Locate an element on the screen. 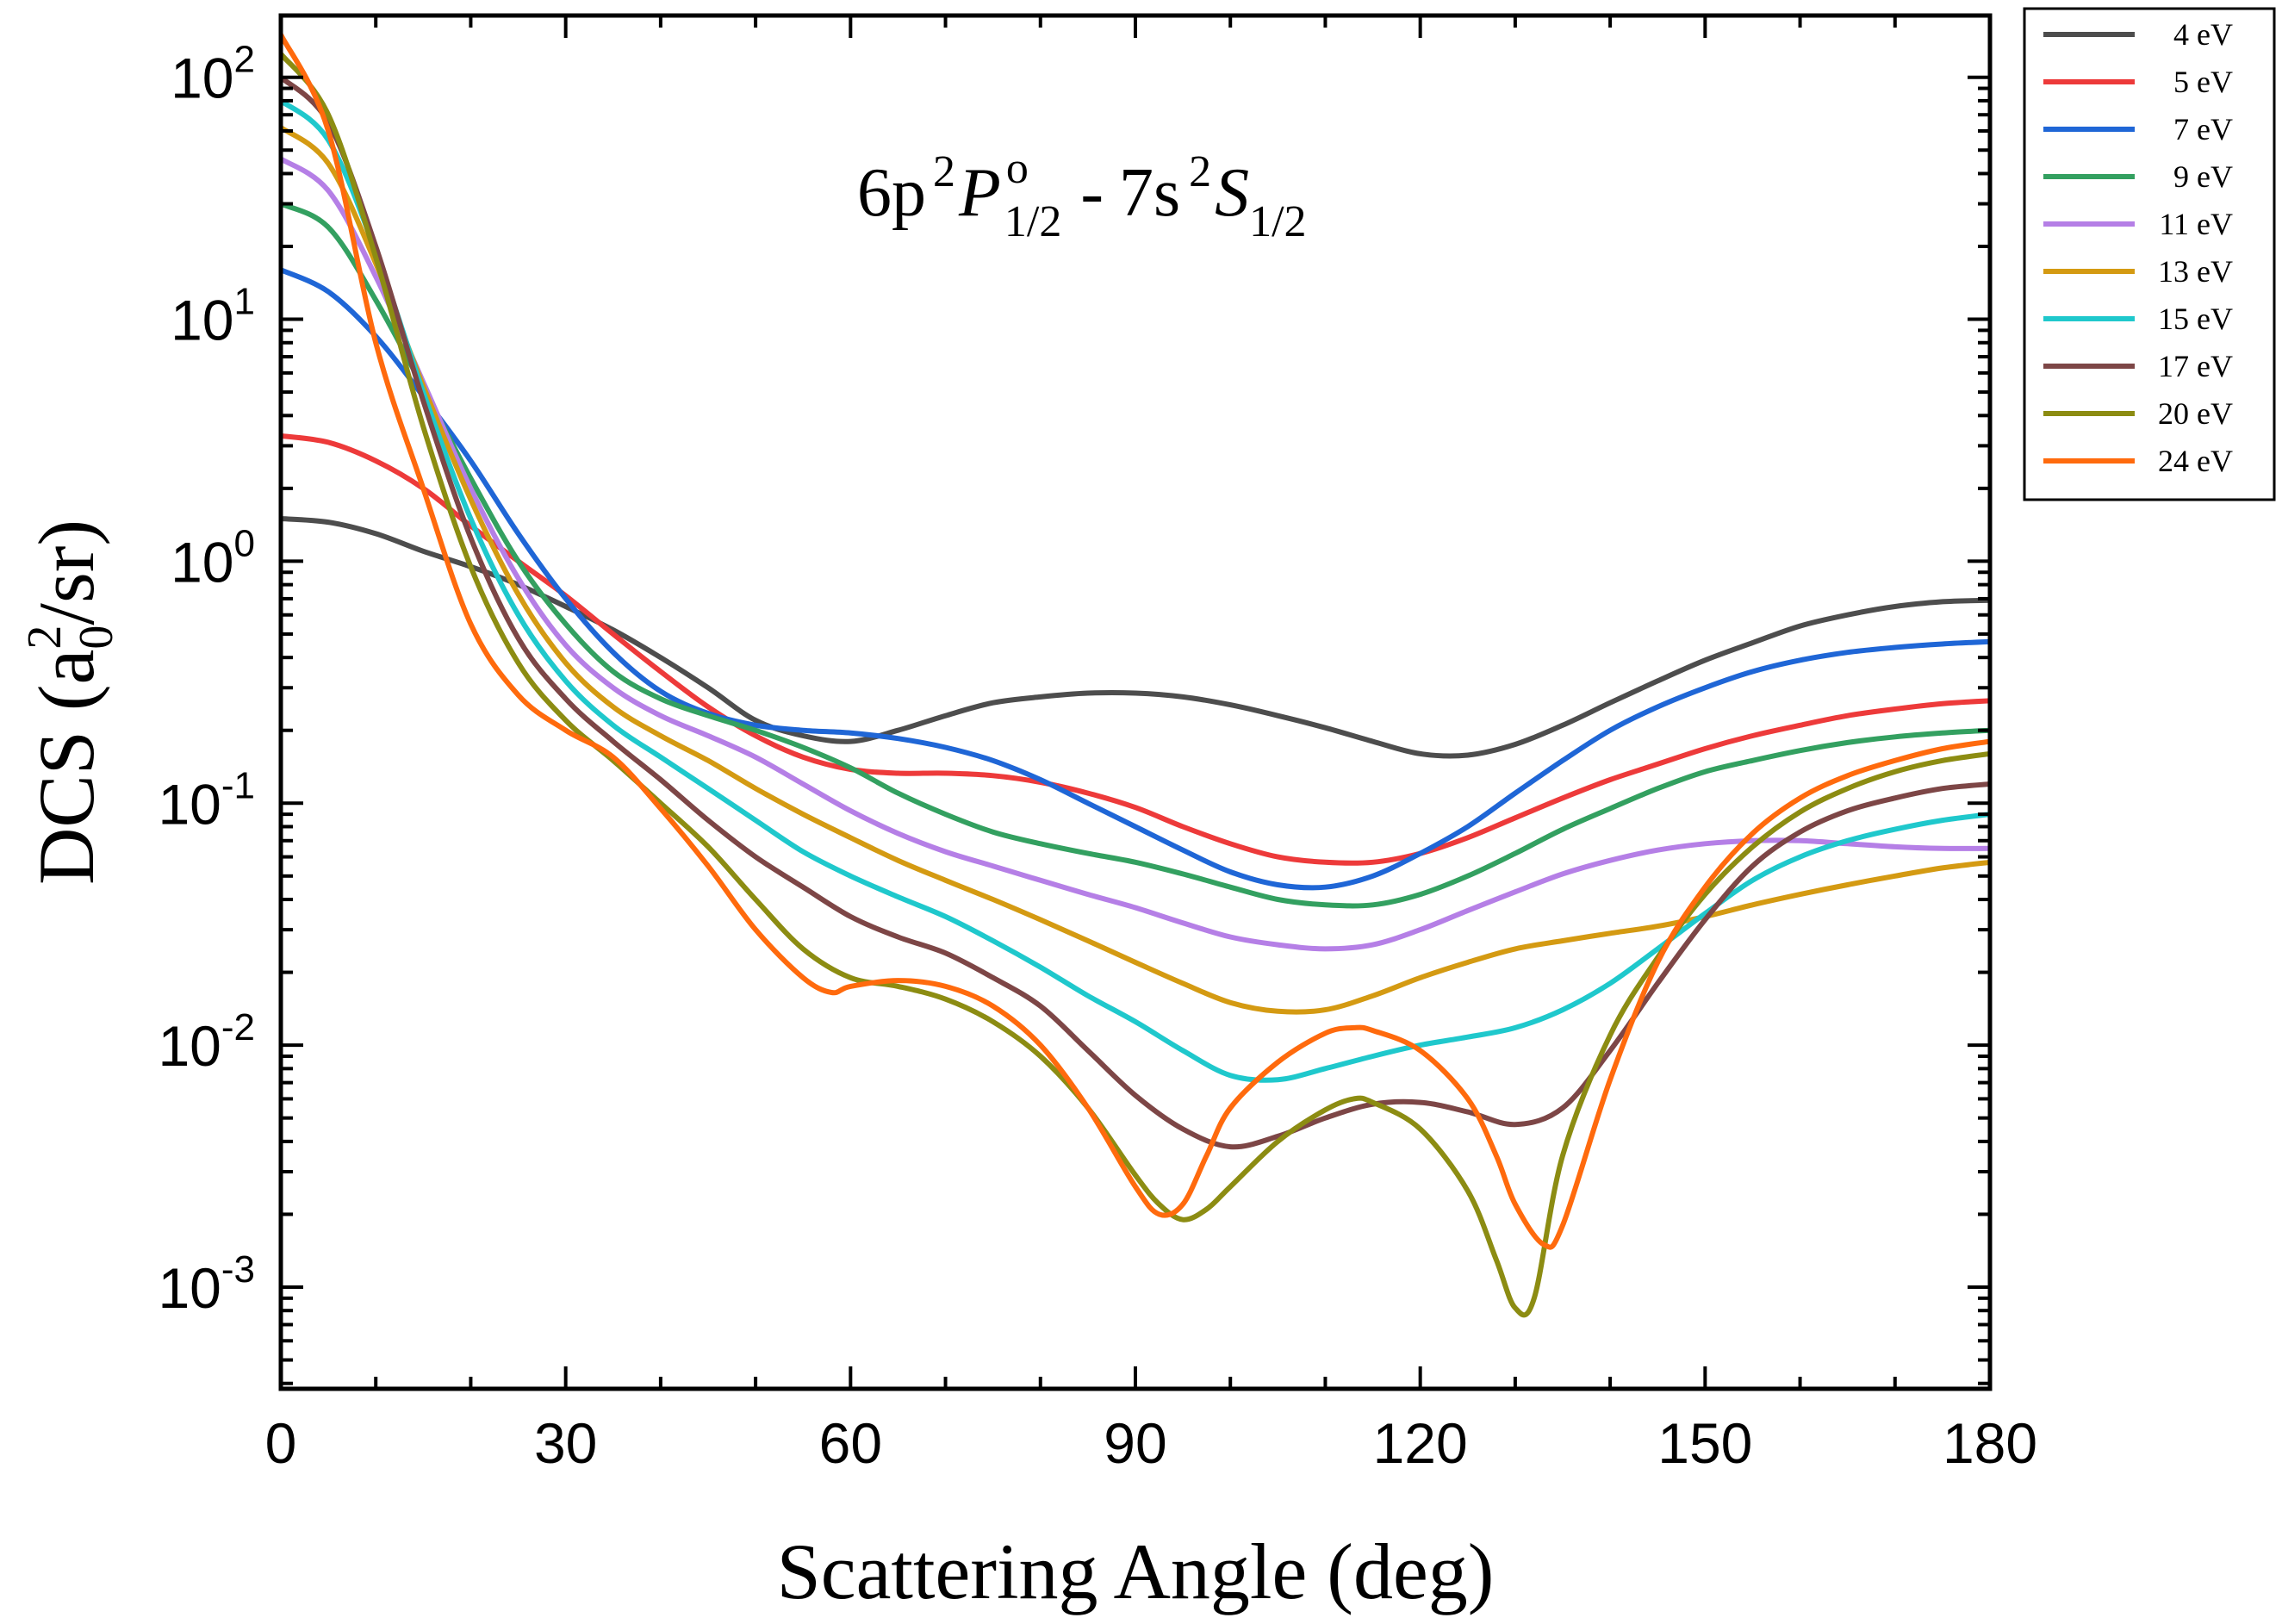  anno-sup2: 2 is located at coordinates (1200, 172).